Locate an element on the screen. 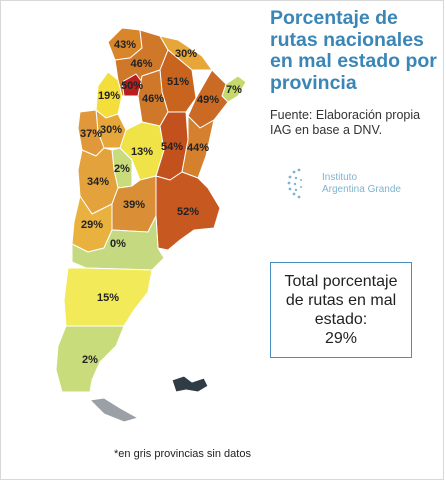 The width and height of the screenshot is (446, 482). province-label-tucuman: 50% is located at coordinates (132, 86).